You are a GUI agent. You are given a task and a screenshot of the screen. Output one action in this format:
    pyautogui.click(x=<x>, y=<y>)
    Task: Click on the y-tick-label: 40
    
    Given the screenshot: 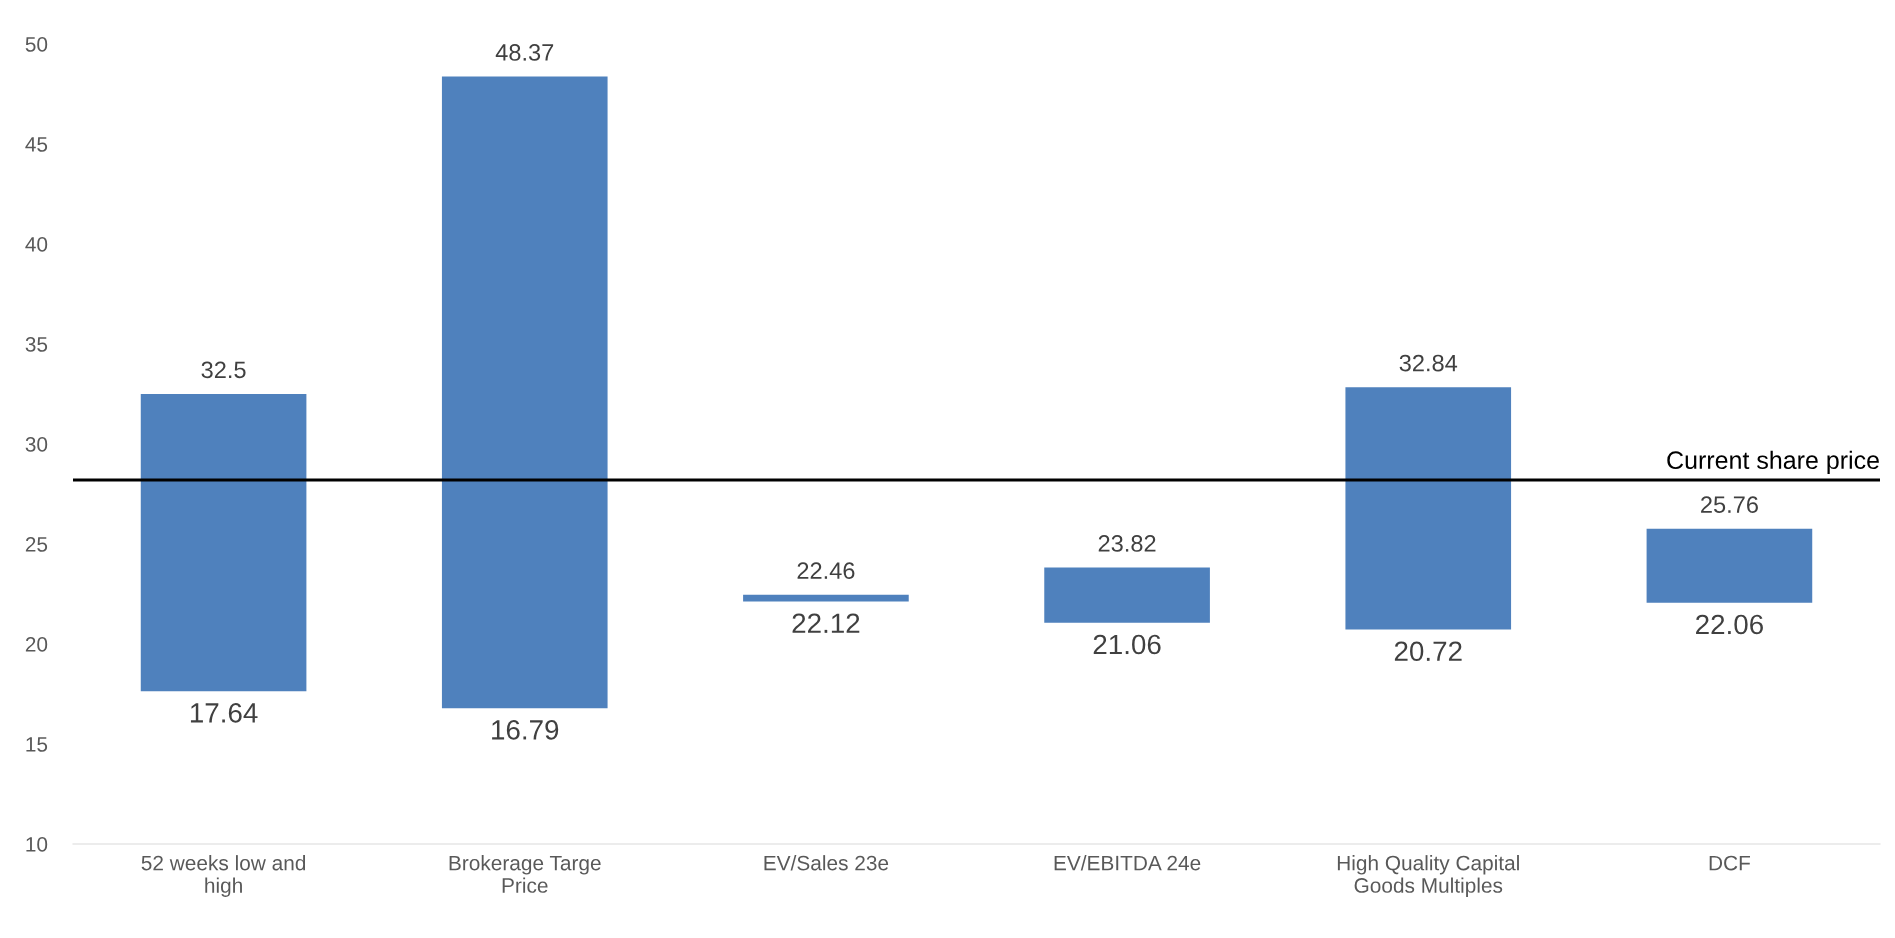 What is the action you would take?
    pyautogui.click(x=36, y=244)
    